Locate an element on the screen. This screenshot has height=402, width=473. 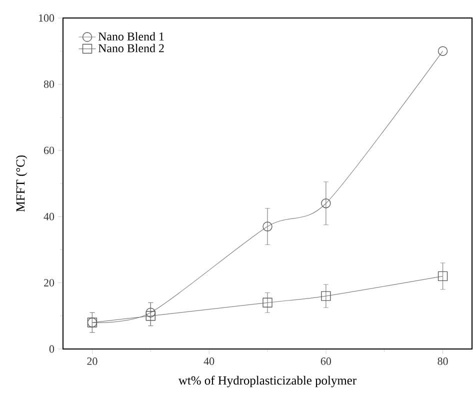
y-tick-label: 40 is located at coordinates (49, 216).